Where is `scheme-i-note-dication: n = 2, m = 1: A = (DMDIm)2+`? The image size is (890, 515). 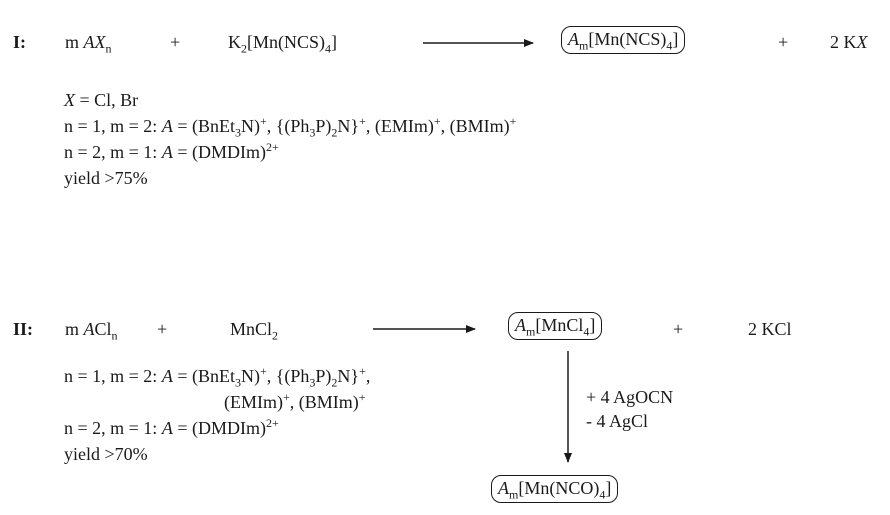
scheme-i-note-dication: n = 2, m = 1: A = (DMDIm)2+ is located at coordinates (171, 151).